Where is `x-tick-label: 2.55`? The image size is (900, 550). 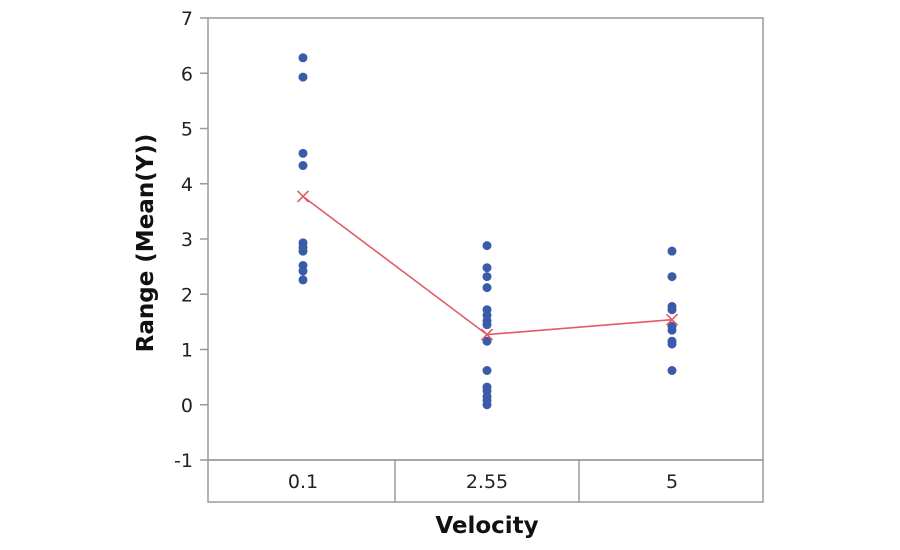
x-tick-label: 2.55 is located at coordinates (487, 482).